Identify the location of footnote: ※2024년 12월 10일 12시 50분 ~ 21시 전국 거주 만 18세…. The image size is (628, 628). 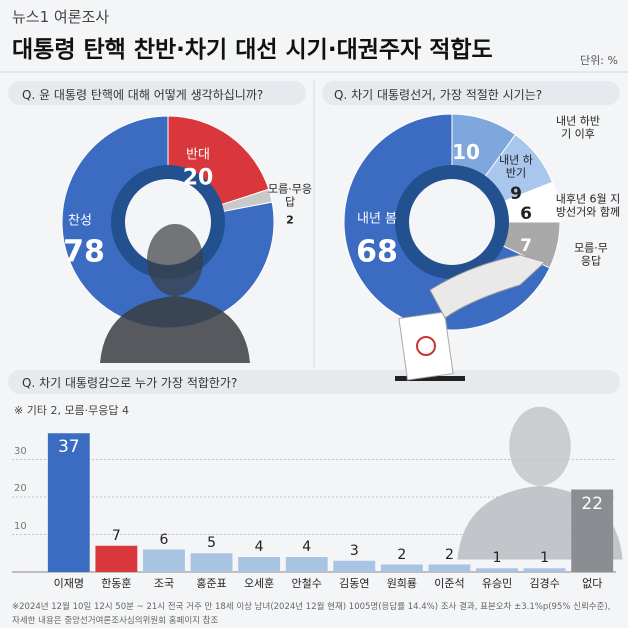
(311, 607).